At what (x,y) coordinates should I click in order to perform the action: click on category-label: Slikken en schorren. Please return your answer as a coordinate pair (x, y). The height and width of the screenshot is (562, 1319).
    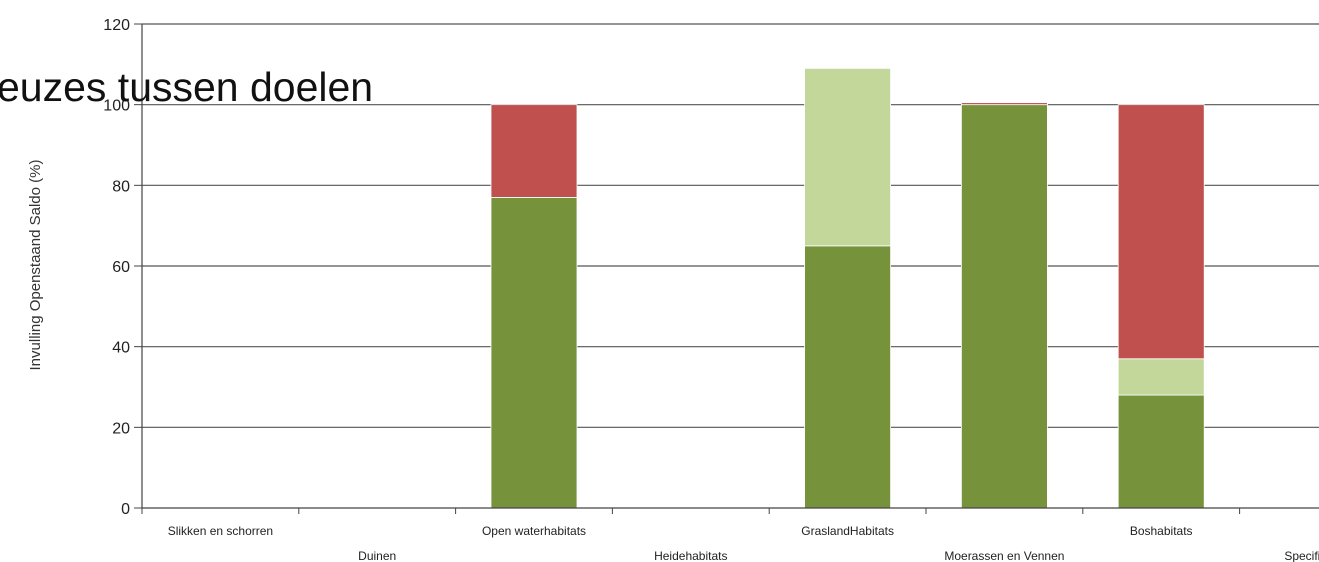
    Looking at the image, I should click on (220, 531).